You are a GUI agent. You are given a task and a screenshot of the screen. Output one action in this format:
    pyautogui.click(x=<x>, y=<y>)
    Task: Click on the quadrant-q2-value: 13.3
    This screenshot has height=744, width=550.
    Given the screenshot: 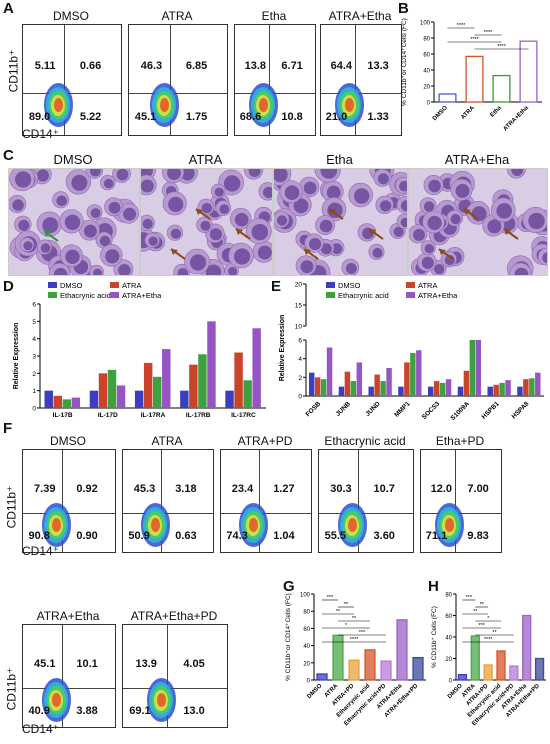 What is the action you would take?
    pyautogui.click(x=378, y=66)
    